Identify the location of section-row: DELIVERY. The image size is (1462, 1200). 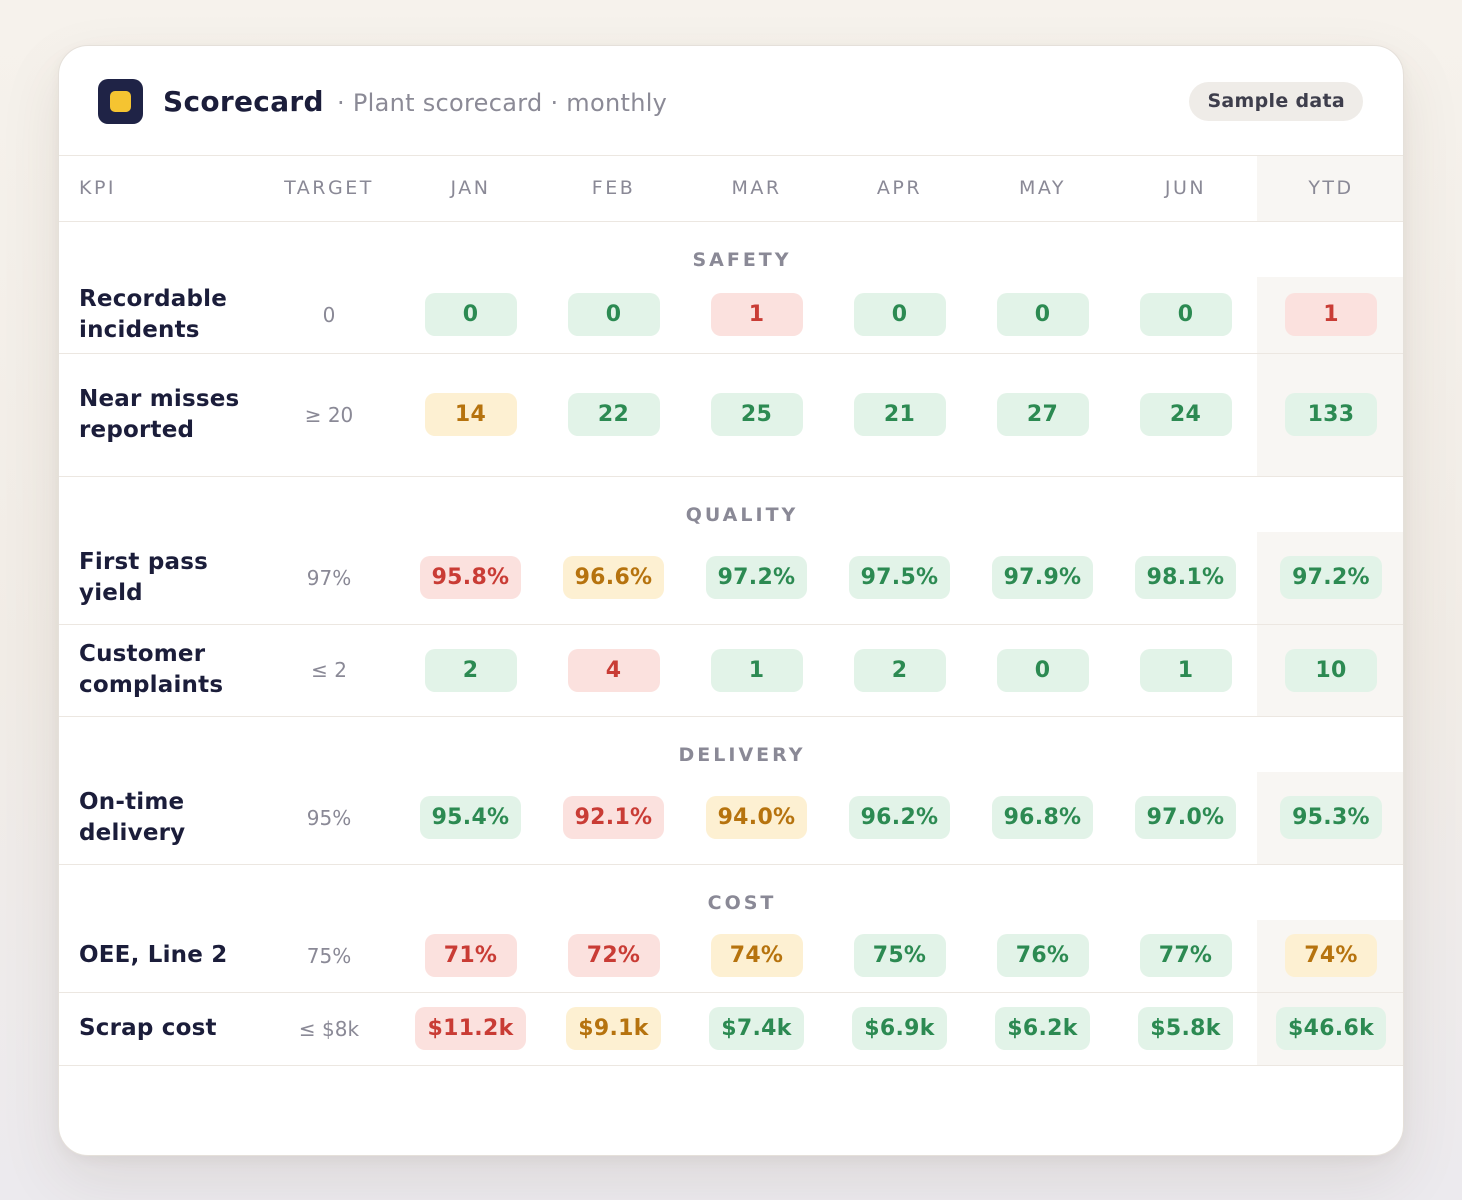
(731, 744).